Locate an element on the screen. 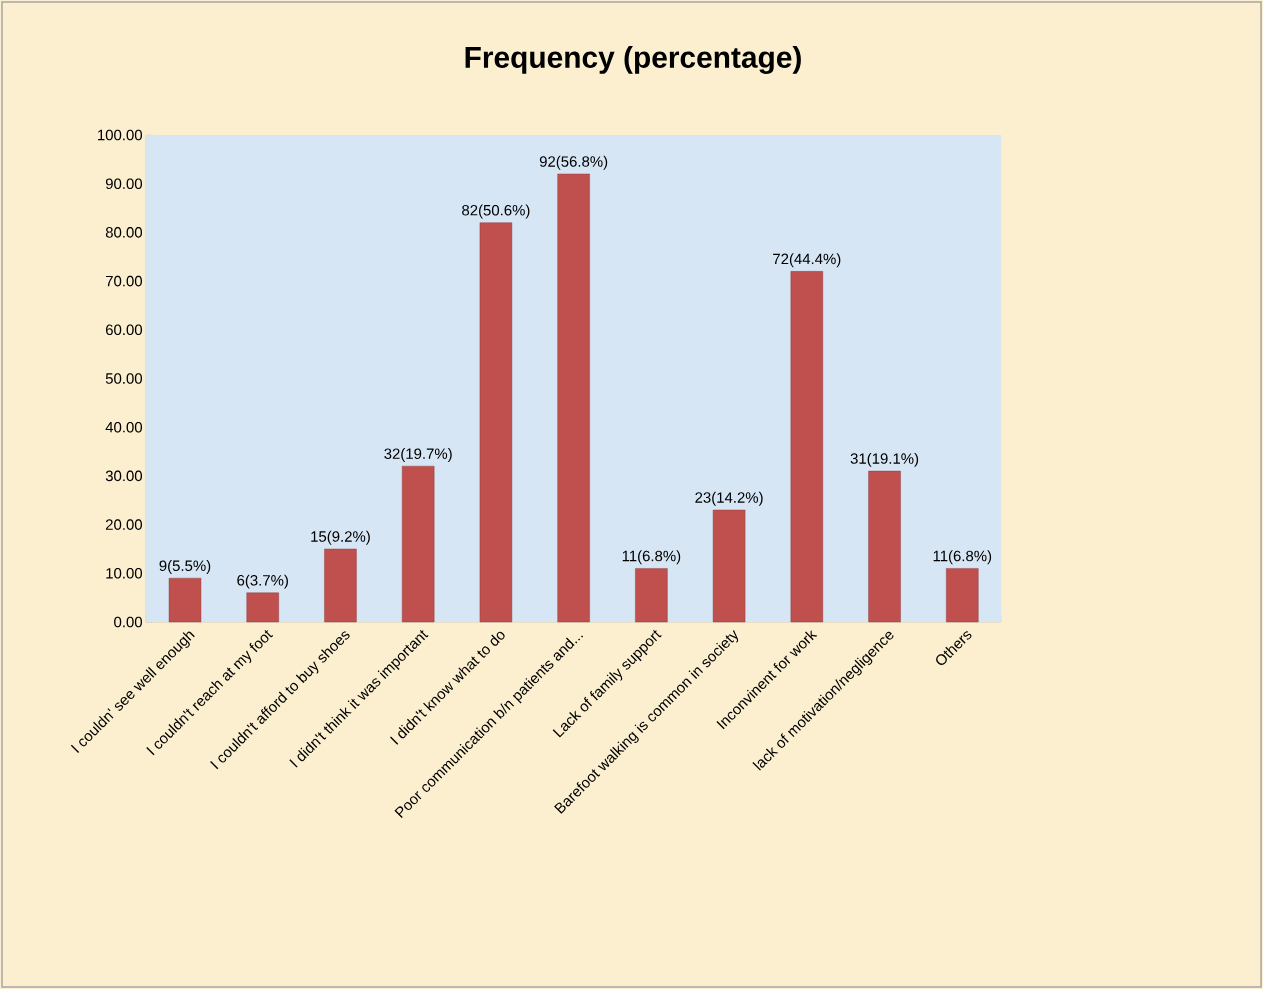  data-label: 15(9.2%) is located at coordinates (340, 537).